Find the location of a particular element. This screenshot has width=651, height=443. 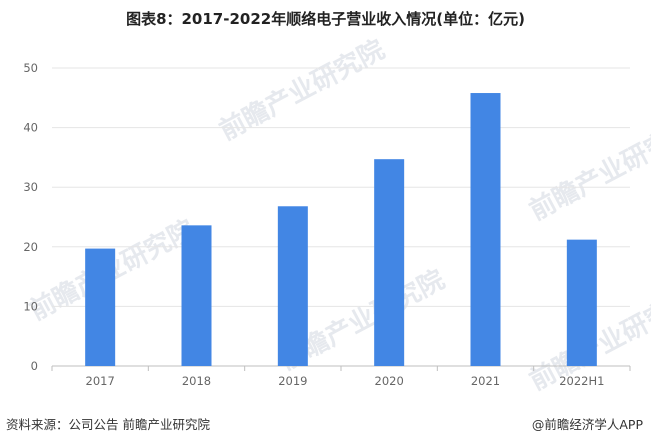

brand-label: @前瞻经济学人APP is located at coordinates (587, 424).